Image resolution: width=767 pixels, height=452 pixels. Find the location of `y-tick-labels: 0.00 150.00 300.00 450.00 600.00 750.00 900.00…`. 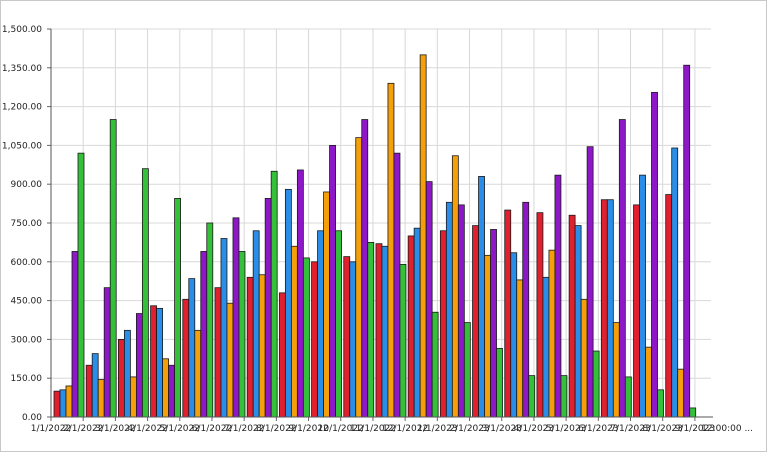

y-tick-labels: 0.00 150.00 300.00 450.00 600.00 750.00 900.00… is located at coordinates (22, 224).